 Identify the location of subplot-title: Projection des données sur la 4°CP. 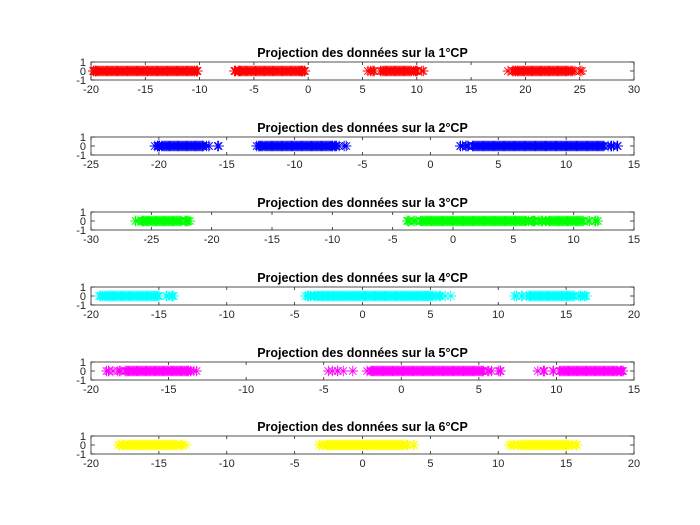
(362, 278).